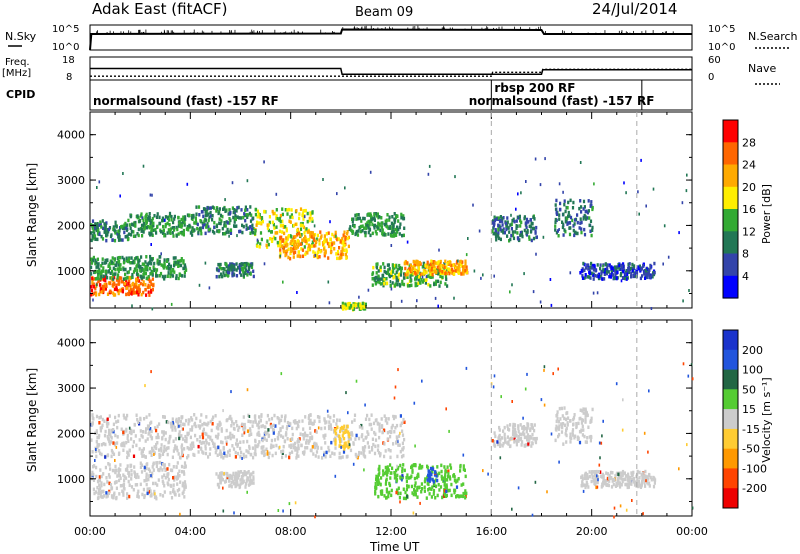  What do you see at coordinates (634, 9) in the screenshot?
I see `date-title: 24/Jul/2014` at bounding box center [634, 9].